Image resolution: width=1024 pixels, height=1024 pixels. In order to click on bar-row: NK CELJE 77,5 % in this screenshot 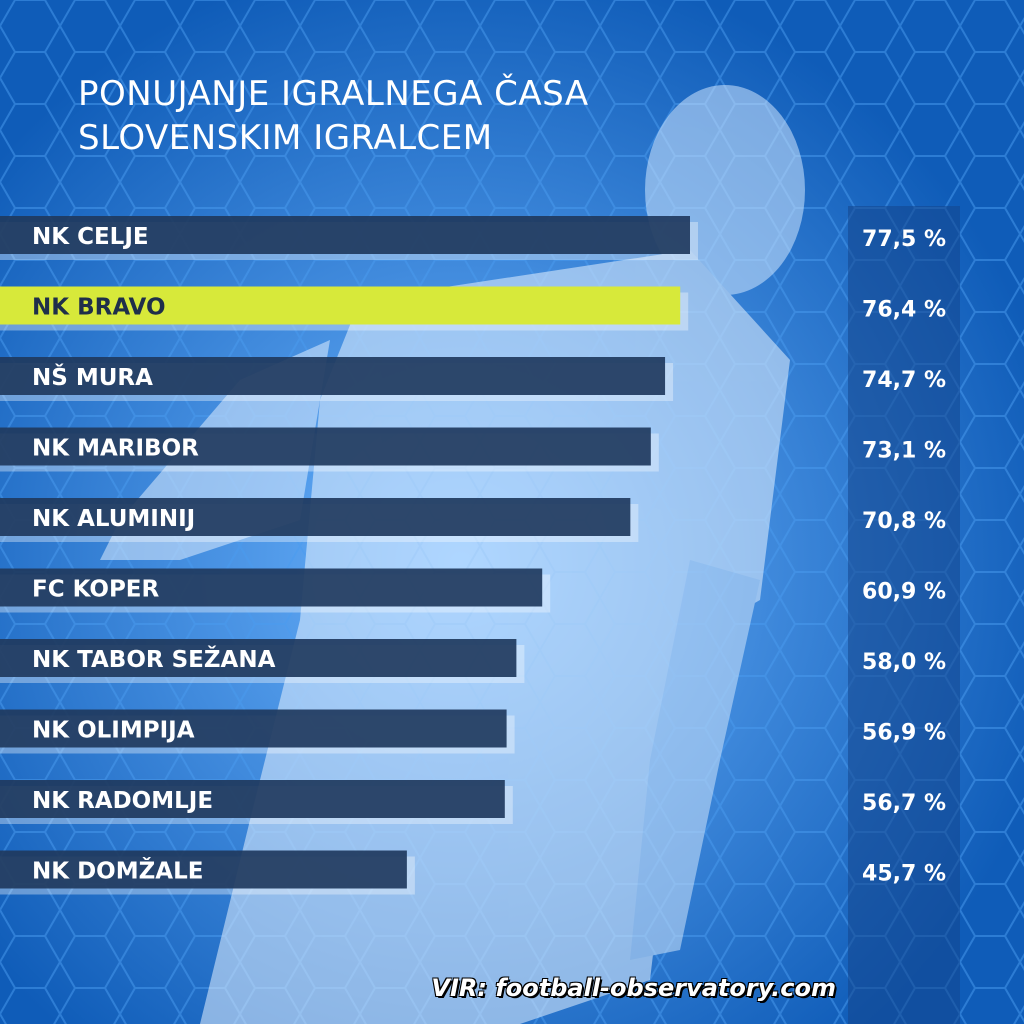, I will do `click(473, 238)`.